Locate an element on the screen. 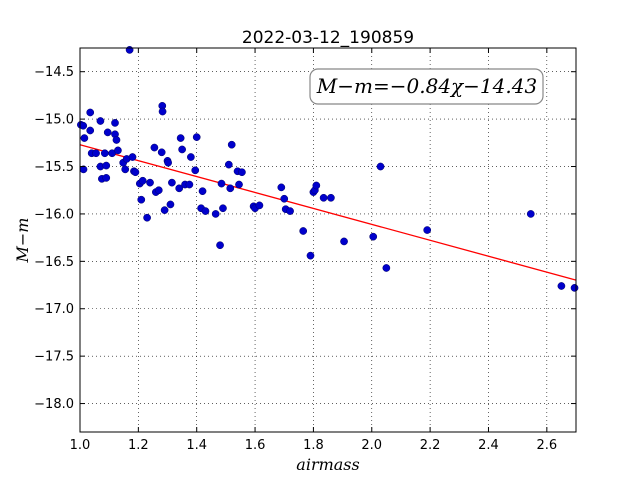 The image size is (640, 480). annotation-frame is located at coordinates (426, 86).